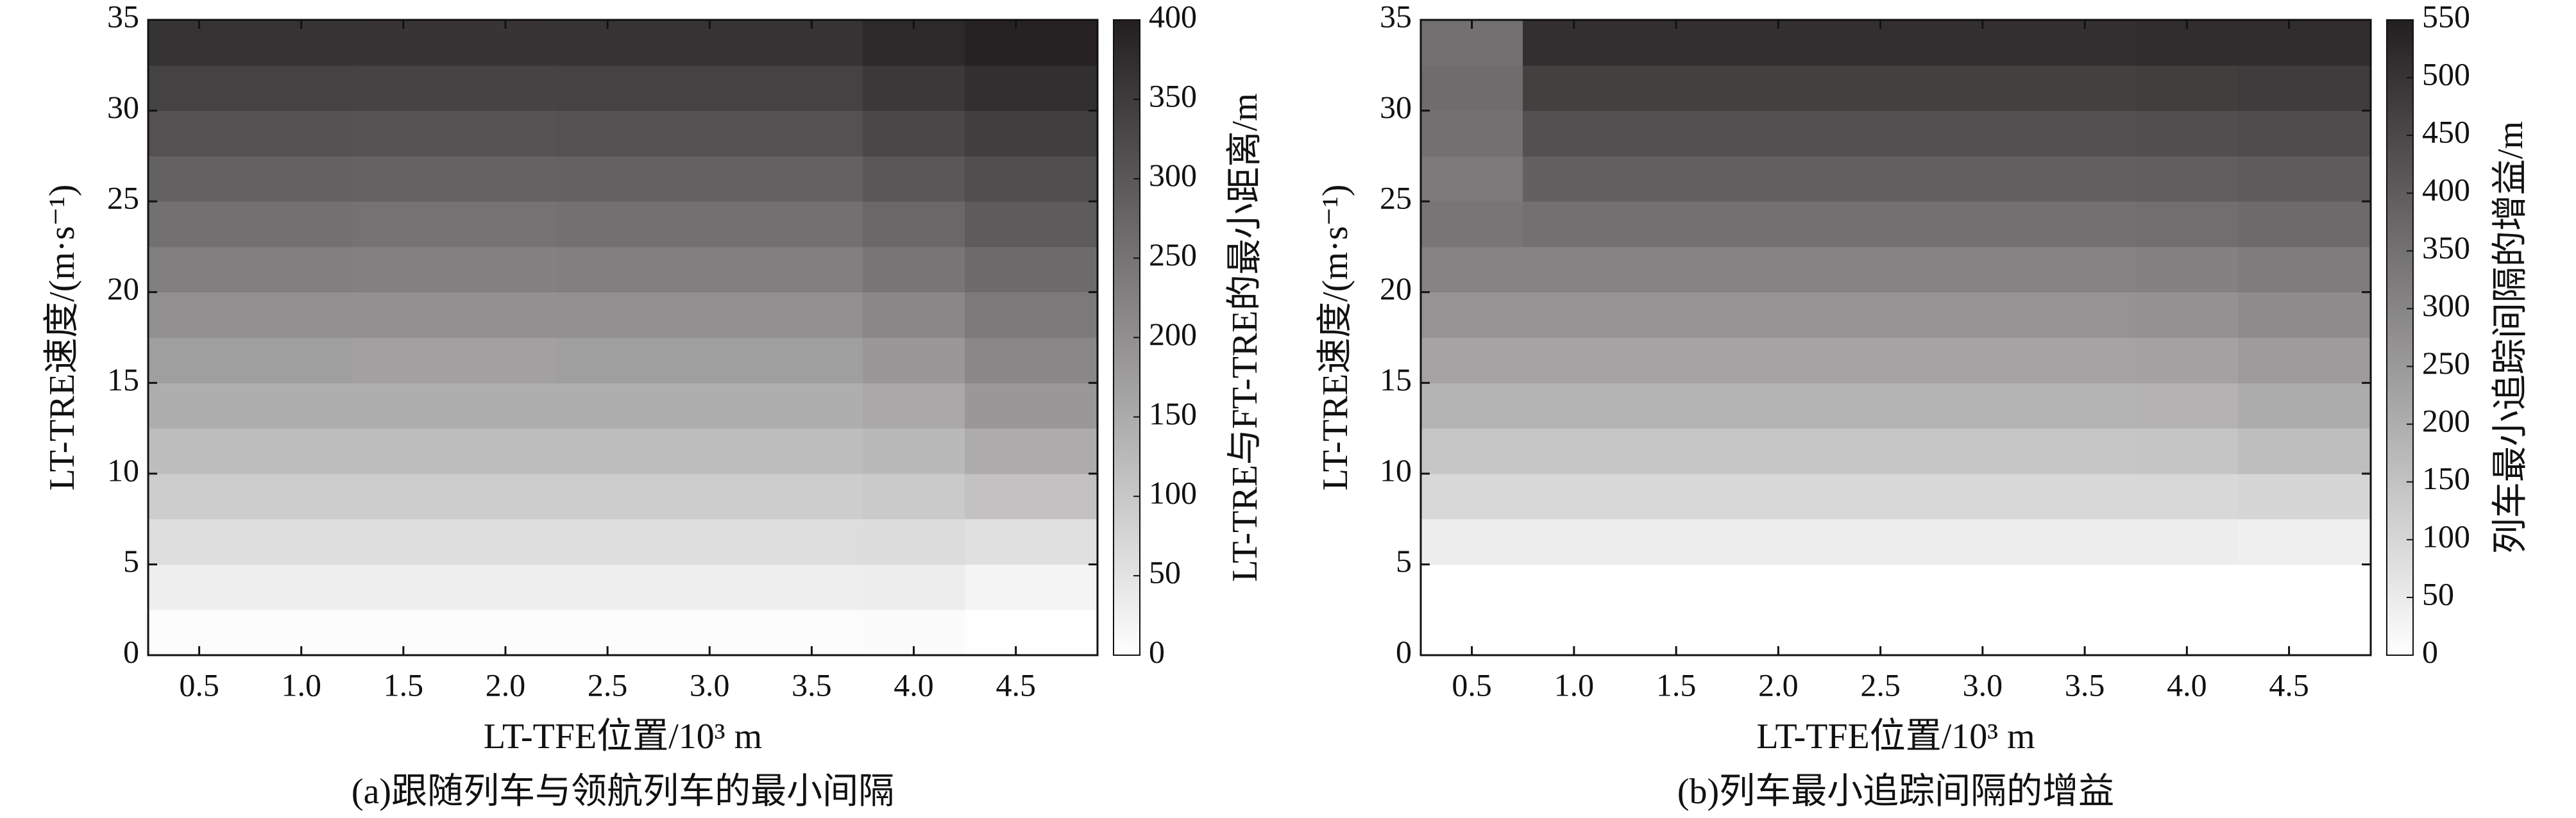 The image size is (2576, 818). I want to click on x-tick-label: 3.5, so click(2085, 685).